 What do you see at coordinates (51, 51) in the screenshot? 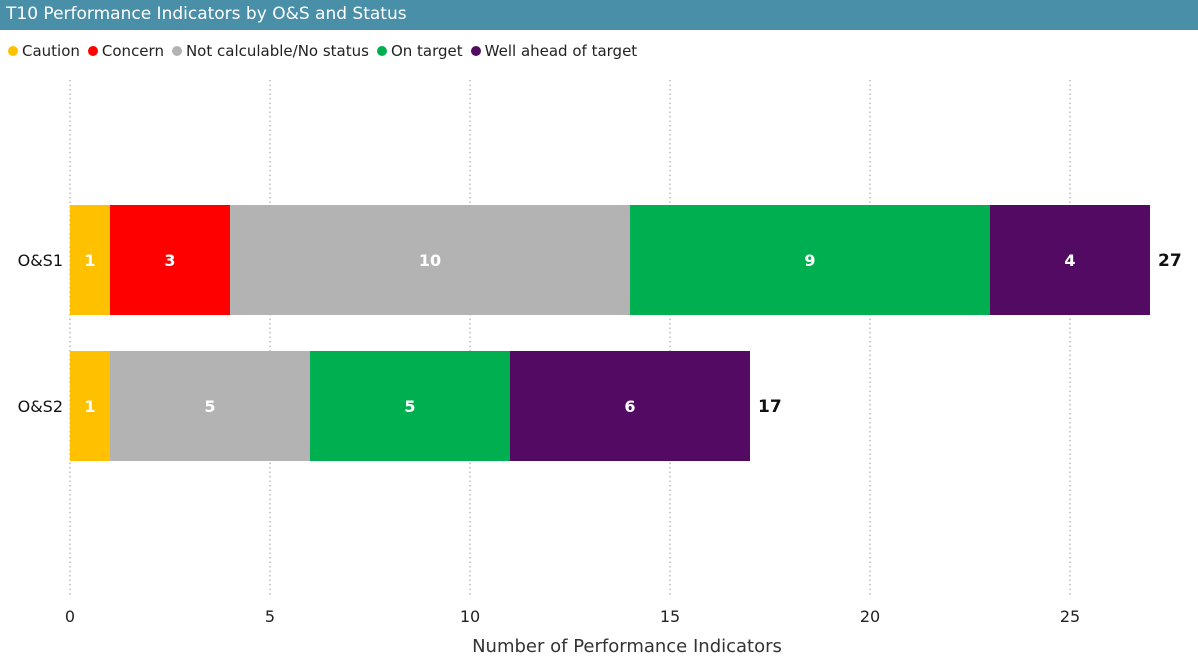
I see `legend-label: Caution` at bounding box center [51, 51].